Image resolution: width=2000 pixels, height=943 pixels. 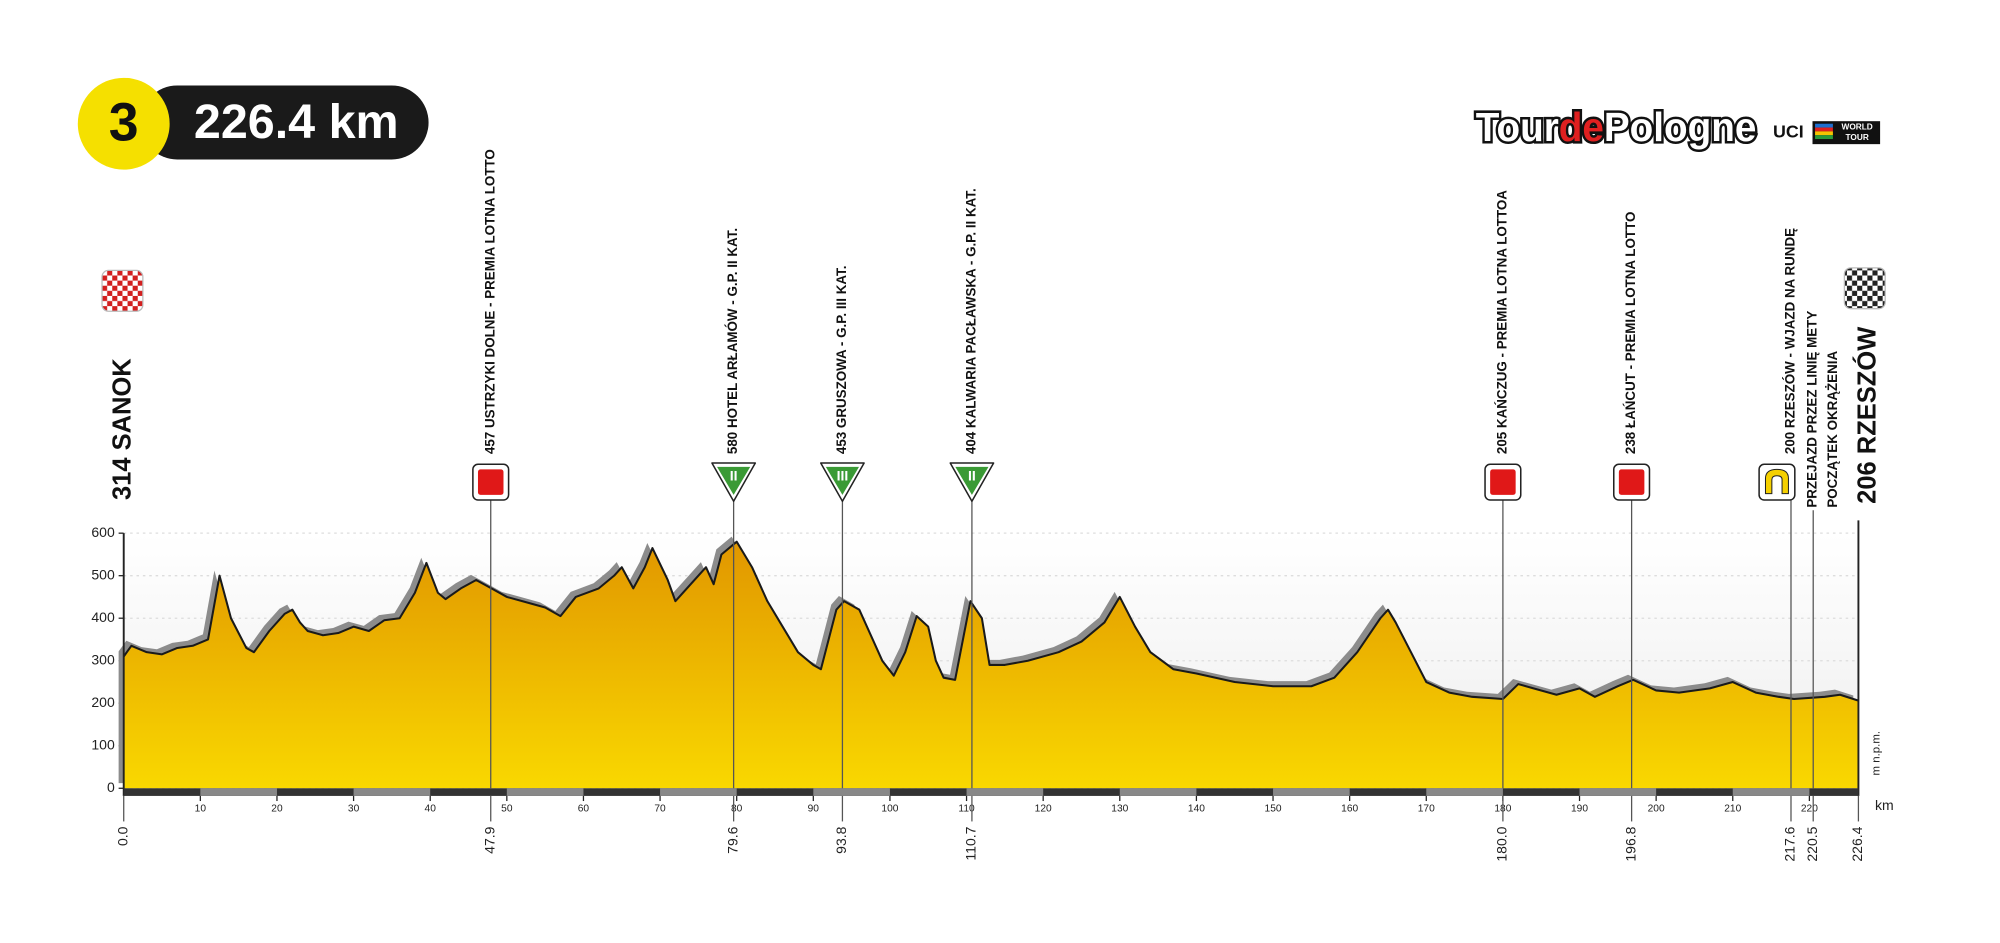 What do you see at coordinates (1501, 322) in the screenshot?
I see `waypoint-label: 205 KAŃCZUG - PREMIA LOTNA LOTTOA` at bounding box center [1501, 322].